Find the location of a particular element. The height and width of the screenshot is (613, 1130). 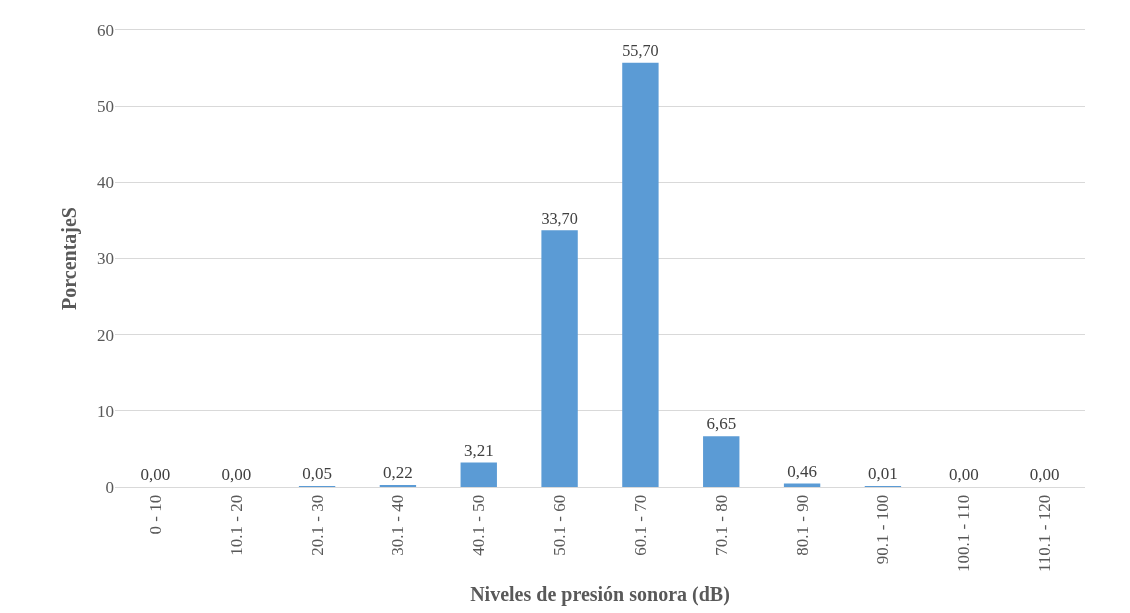

data-label: 33,70 is located at coordinates (559, 218).